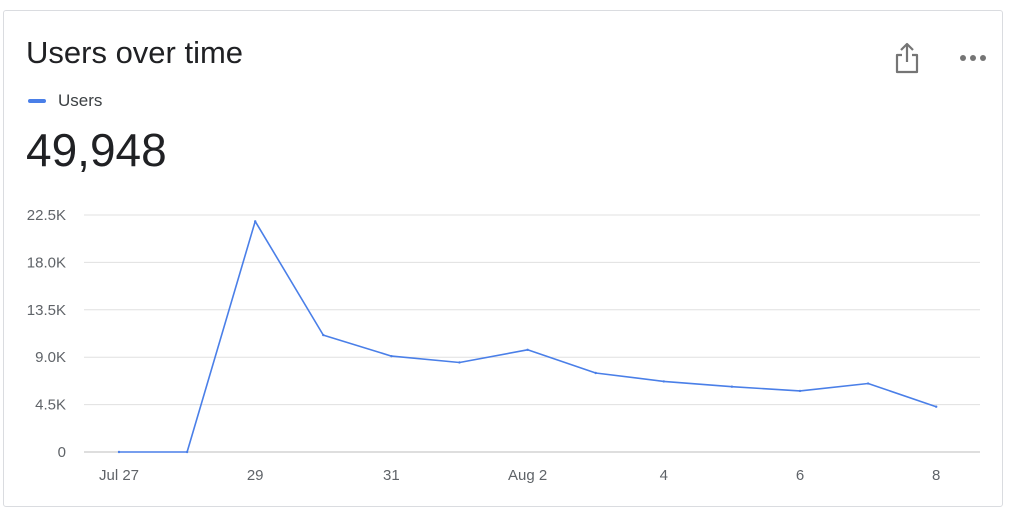 The height and width of the screenshot is (519, 1024). I want to click on chart-legend: Users, so click(65, 101).